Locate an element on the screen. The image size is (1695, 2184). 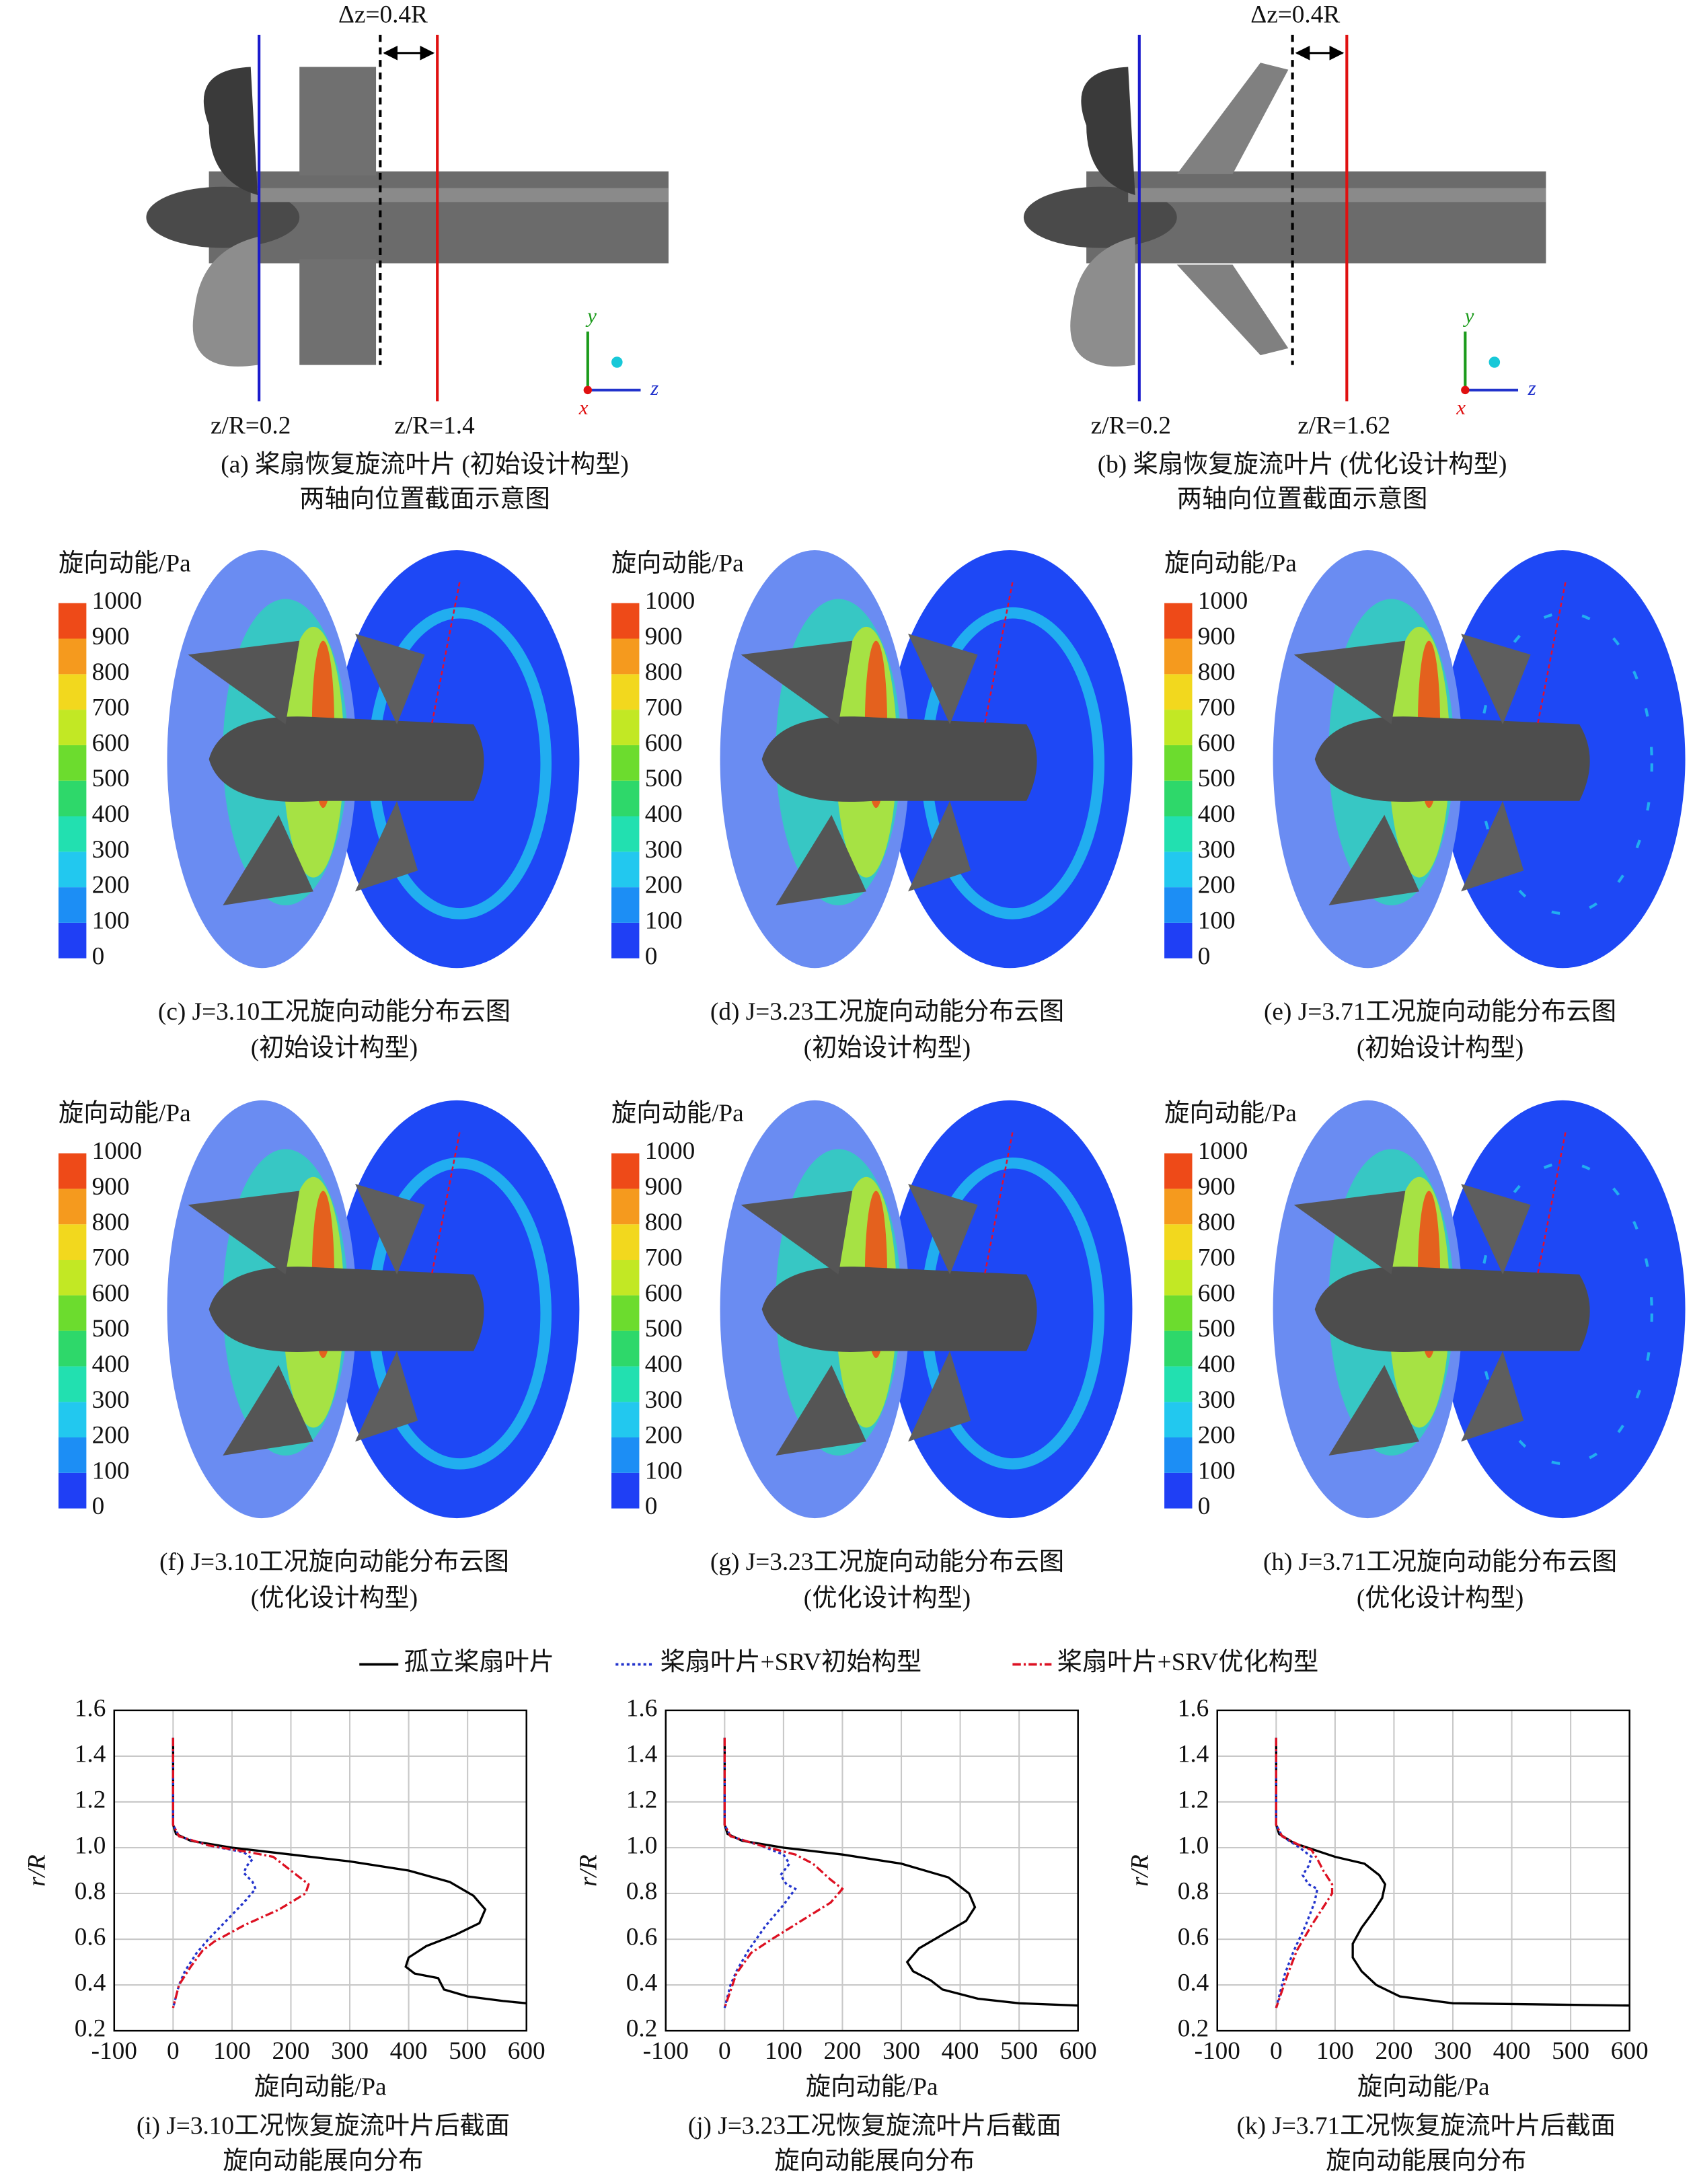
colorbar-tick-label: 400 is located at coordinates (1217, 814).